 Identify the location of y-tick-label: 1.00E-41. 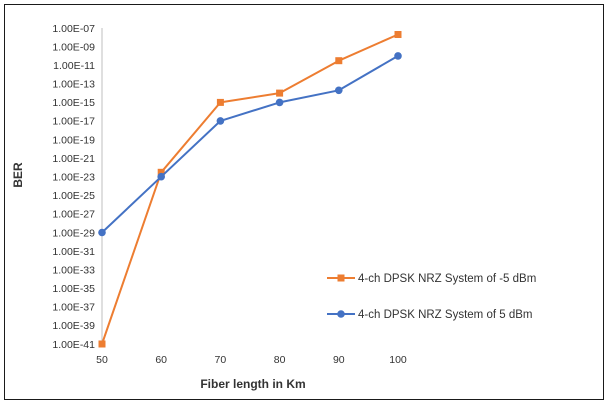
(73, 345).